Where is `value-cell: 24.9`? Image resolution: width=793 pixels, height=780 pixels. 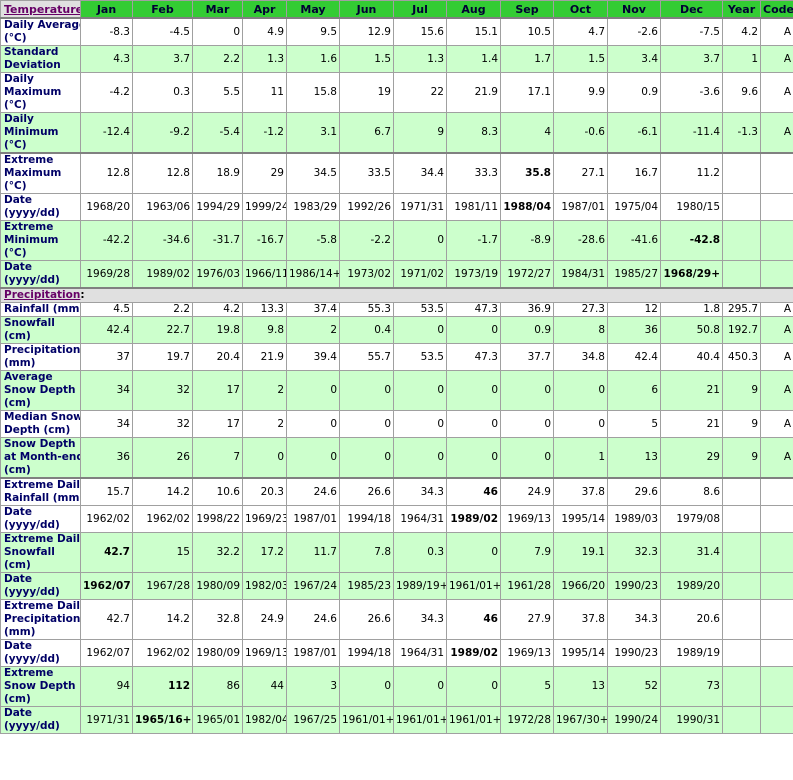
value-cell: 24.9 is located at coordinates (264, 619).